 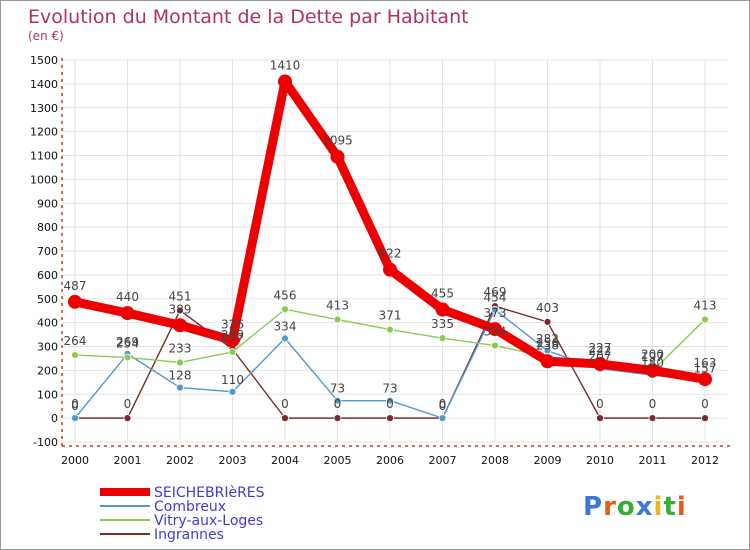 What do you see at coordinates (443, 460) in the screenshot?
I see `x-tick-label: 2007` at bounding box center [443, 460].